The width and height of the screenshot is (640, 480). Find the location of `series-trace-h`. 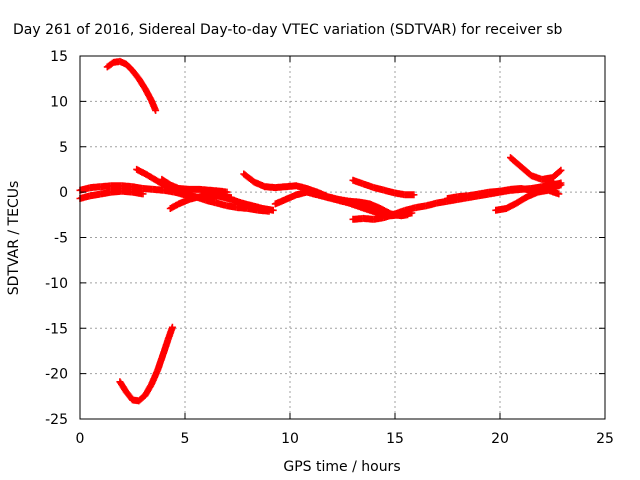

series-trace-h is located at coordinates (383, 187).